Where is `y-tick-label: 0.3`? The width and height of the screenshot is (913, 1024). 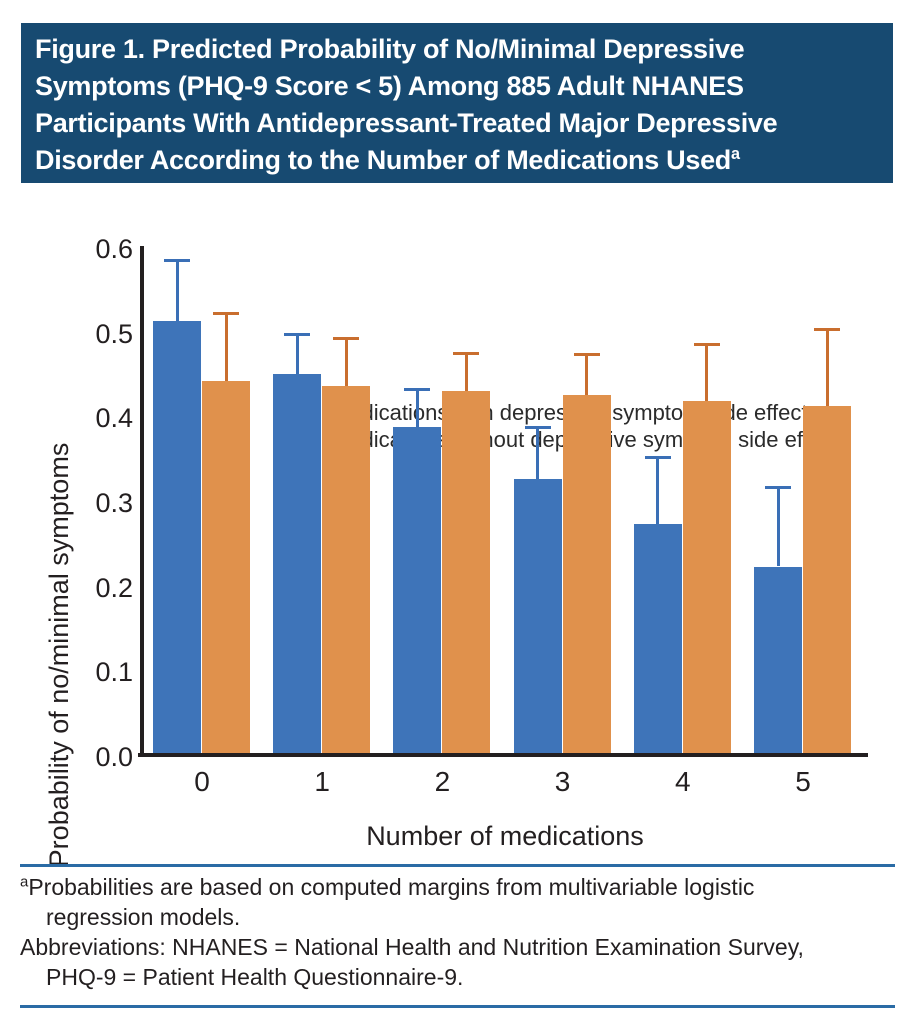
y-tick-label: 0.3 is located at coordinates (114, 503).